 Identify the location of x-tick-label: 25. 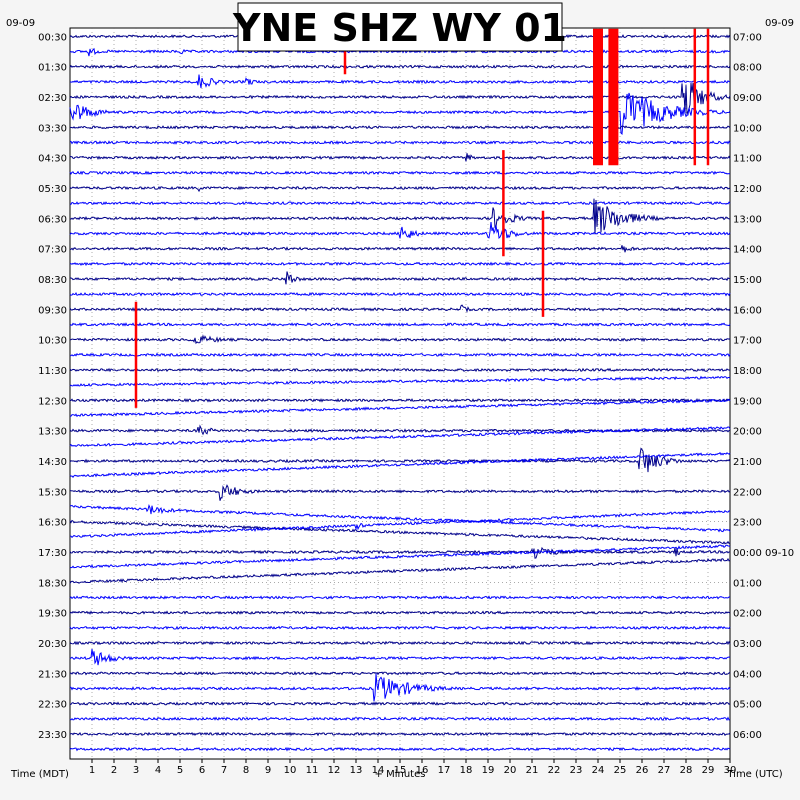
(620, 770).